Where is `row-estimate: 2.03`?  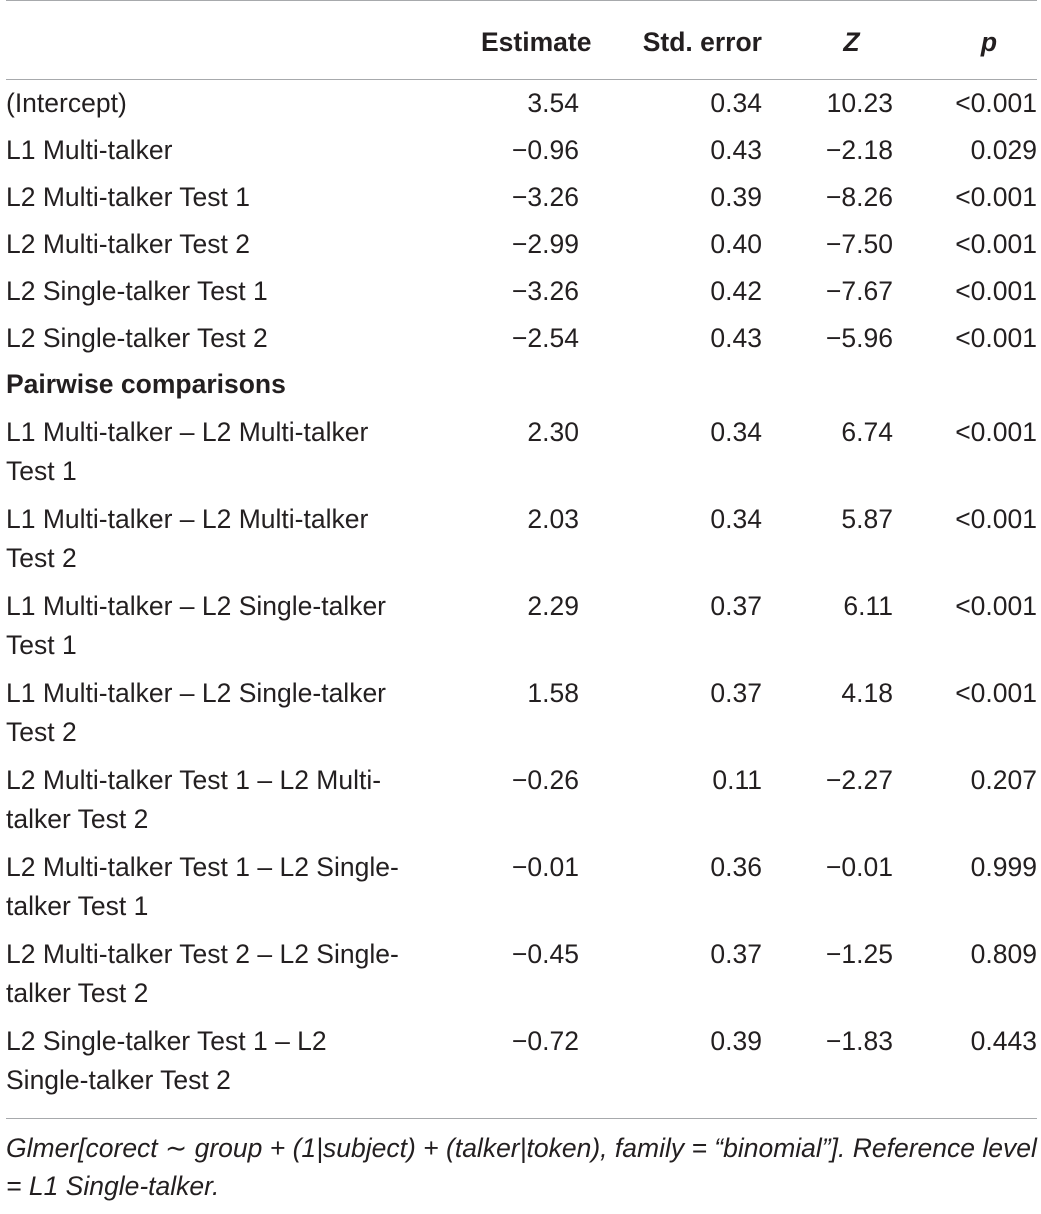 row-estimate: 2.03 is located at coordinates (553, 519).